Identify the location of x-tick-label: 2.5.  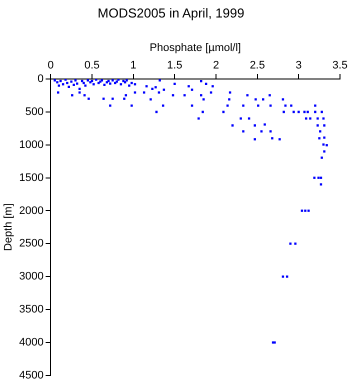
(257, 65).